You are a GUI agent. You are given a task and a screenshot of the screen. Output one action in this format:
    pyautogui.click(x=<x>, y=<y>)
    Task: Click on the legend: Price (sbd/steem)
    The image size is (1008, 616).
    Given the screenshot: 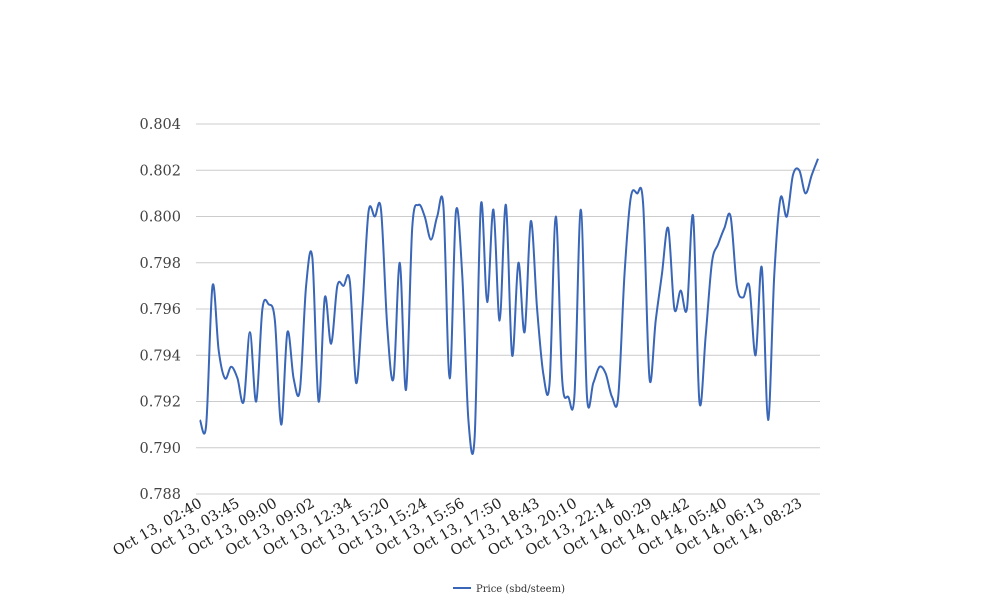 What is the action you would take?
    pyautogui.click(x=509, y=589)
    